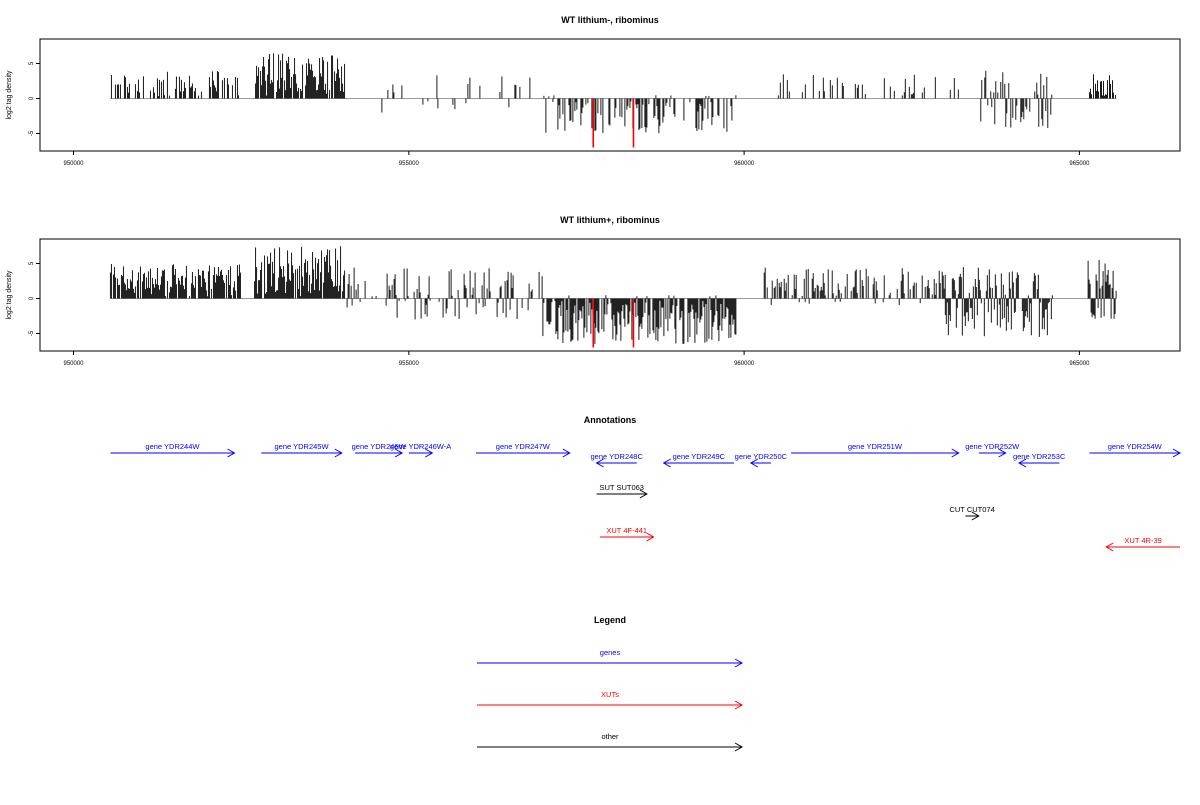  I want to click on track-2-axes: 950000 955000 960000 965000 -5 0 5, so click(559, 314).